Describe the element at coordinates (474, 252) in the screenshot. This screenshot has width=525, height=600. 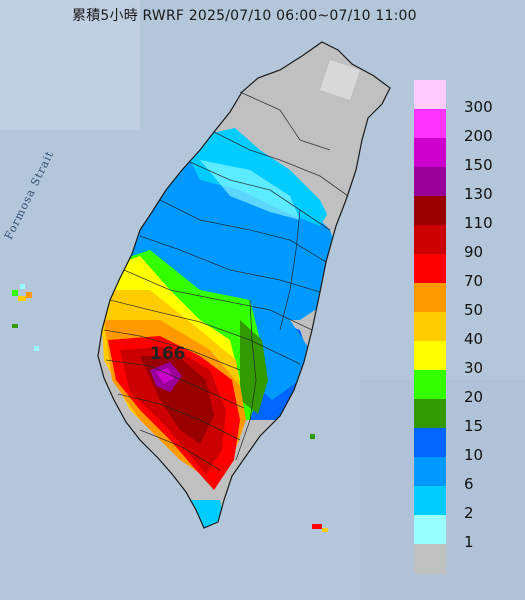
I see `legend-tick-label: 90` at that location.